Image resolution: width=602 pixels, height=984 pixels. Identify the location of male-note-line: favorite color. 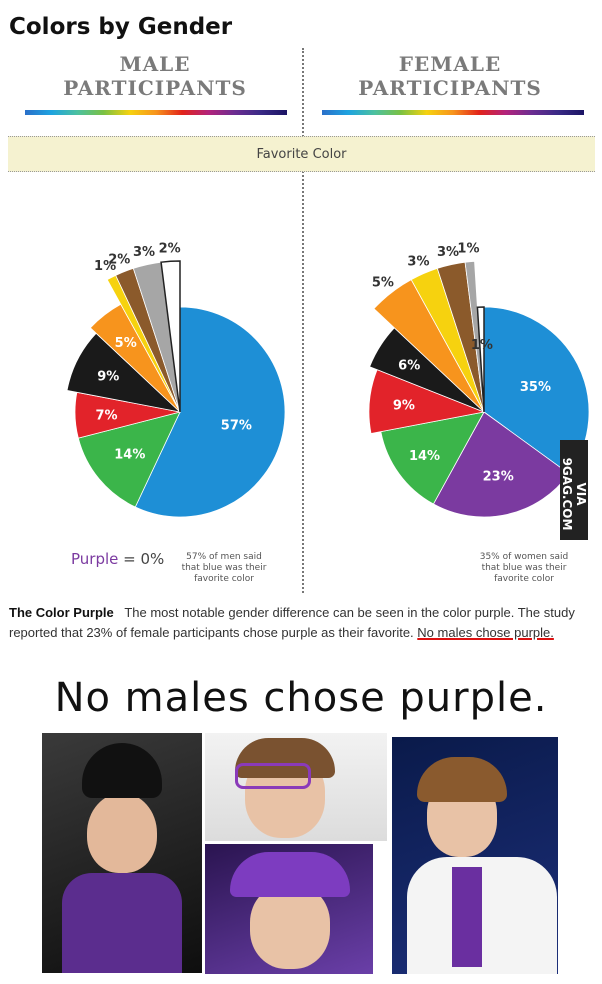
(224, 579).